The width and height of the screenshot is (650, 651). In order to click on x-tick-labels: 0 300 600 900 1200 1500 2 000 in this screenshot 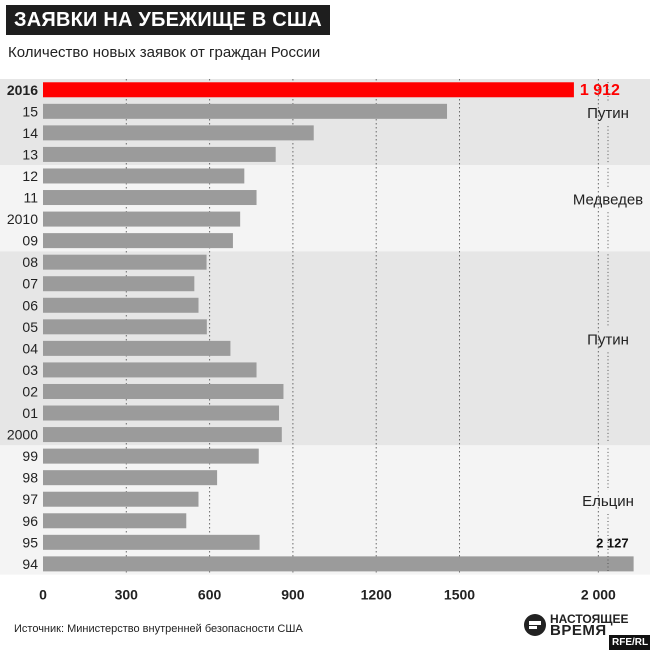, I will do `click(327, 595)`.